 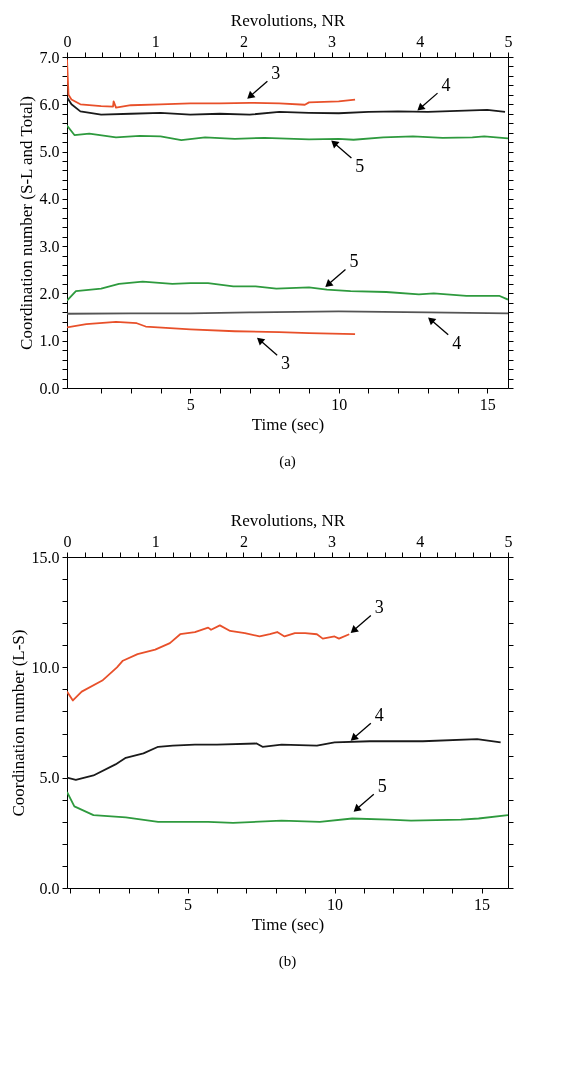 I want to click on y-tick-label: 2.0, so click(x=49, y=293).